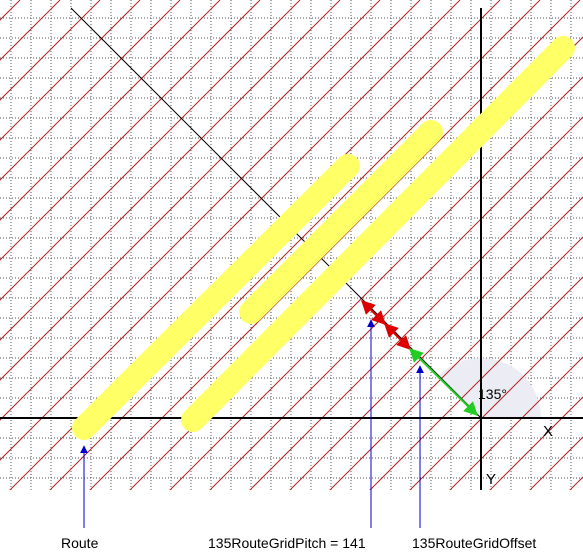 The image size is (583, 556). I want to click on pitch-arrows, so click(386, 325).